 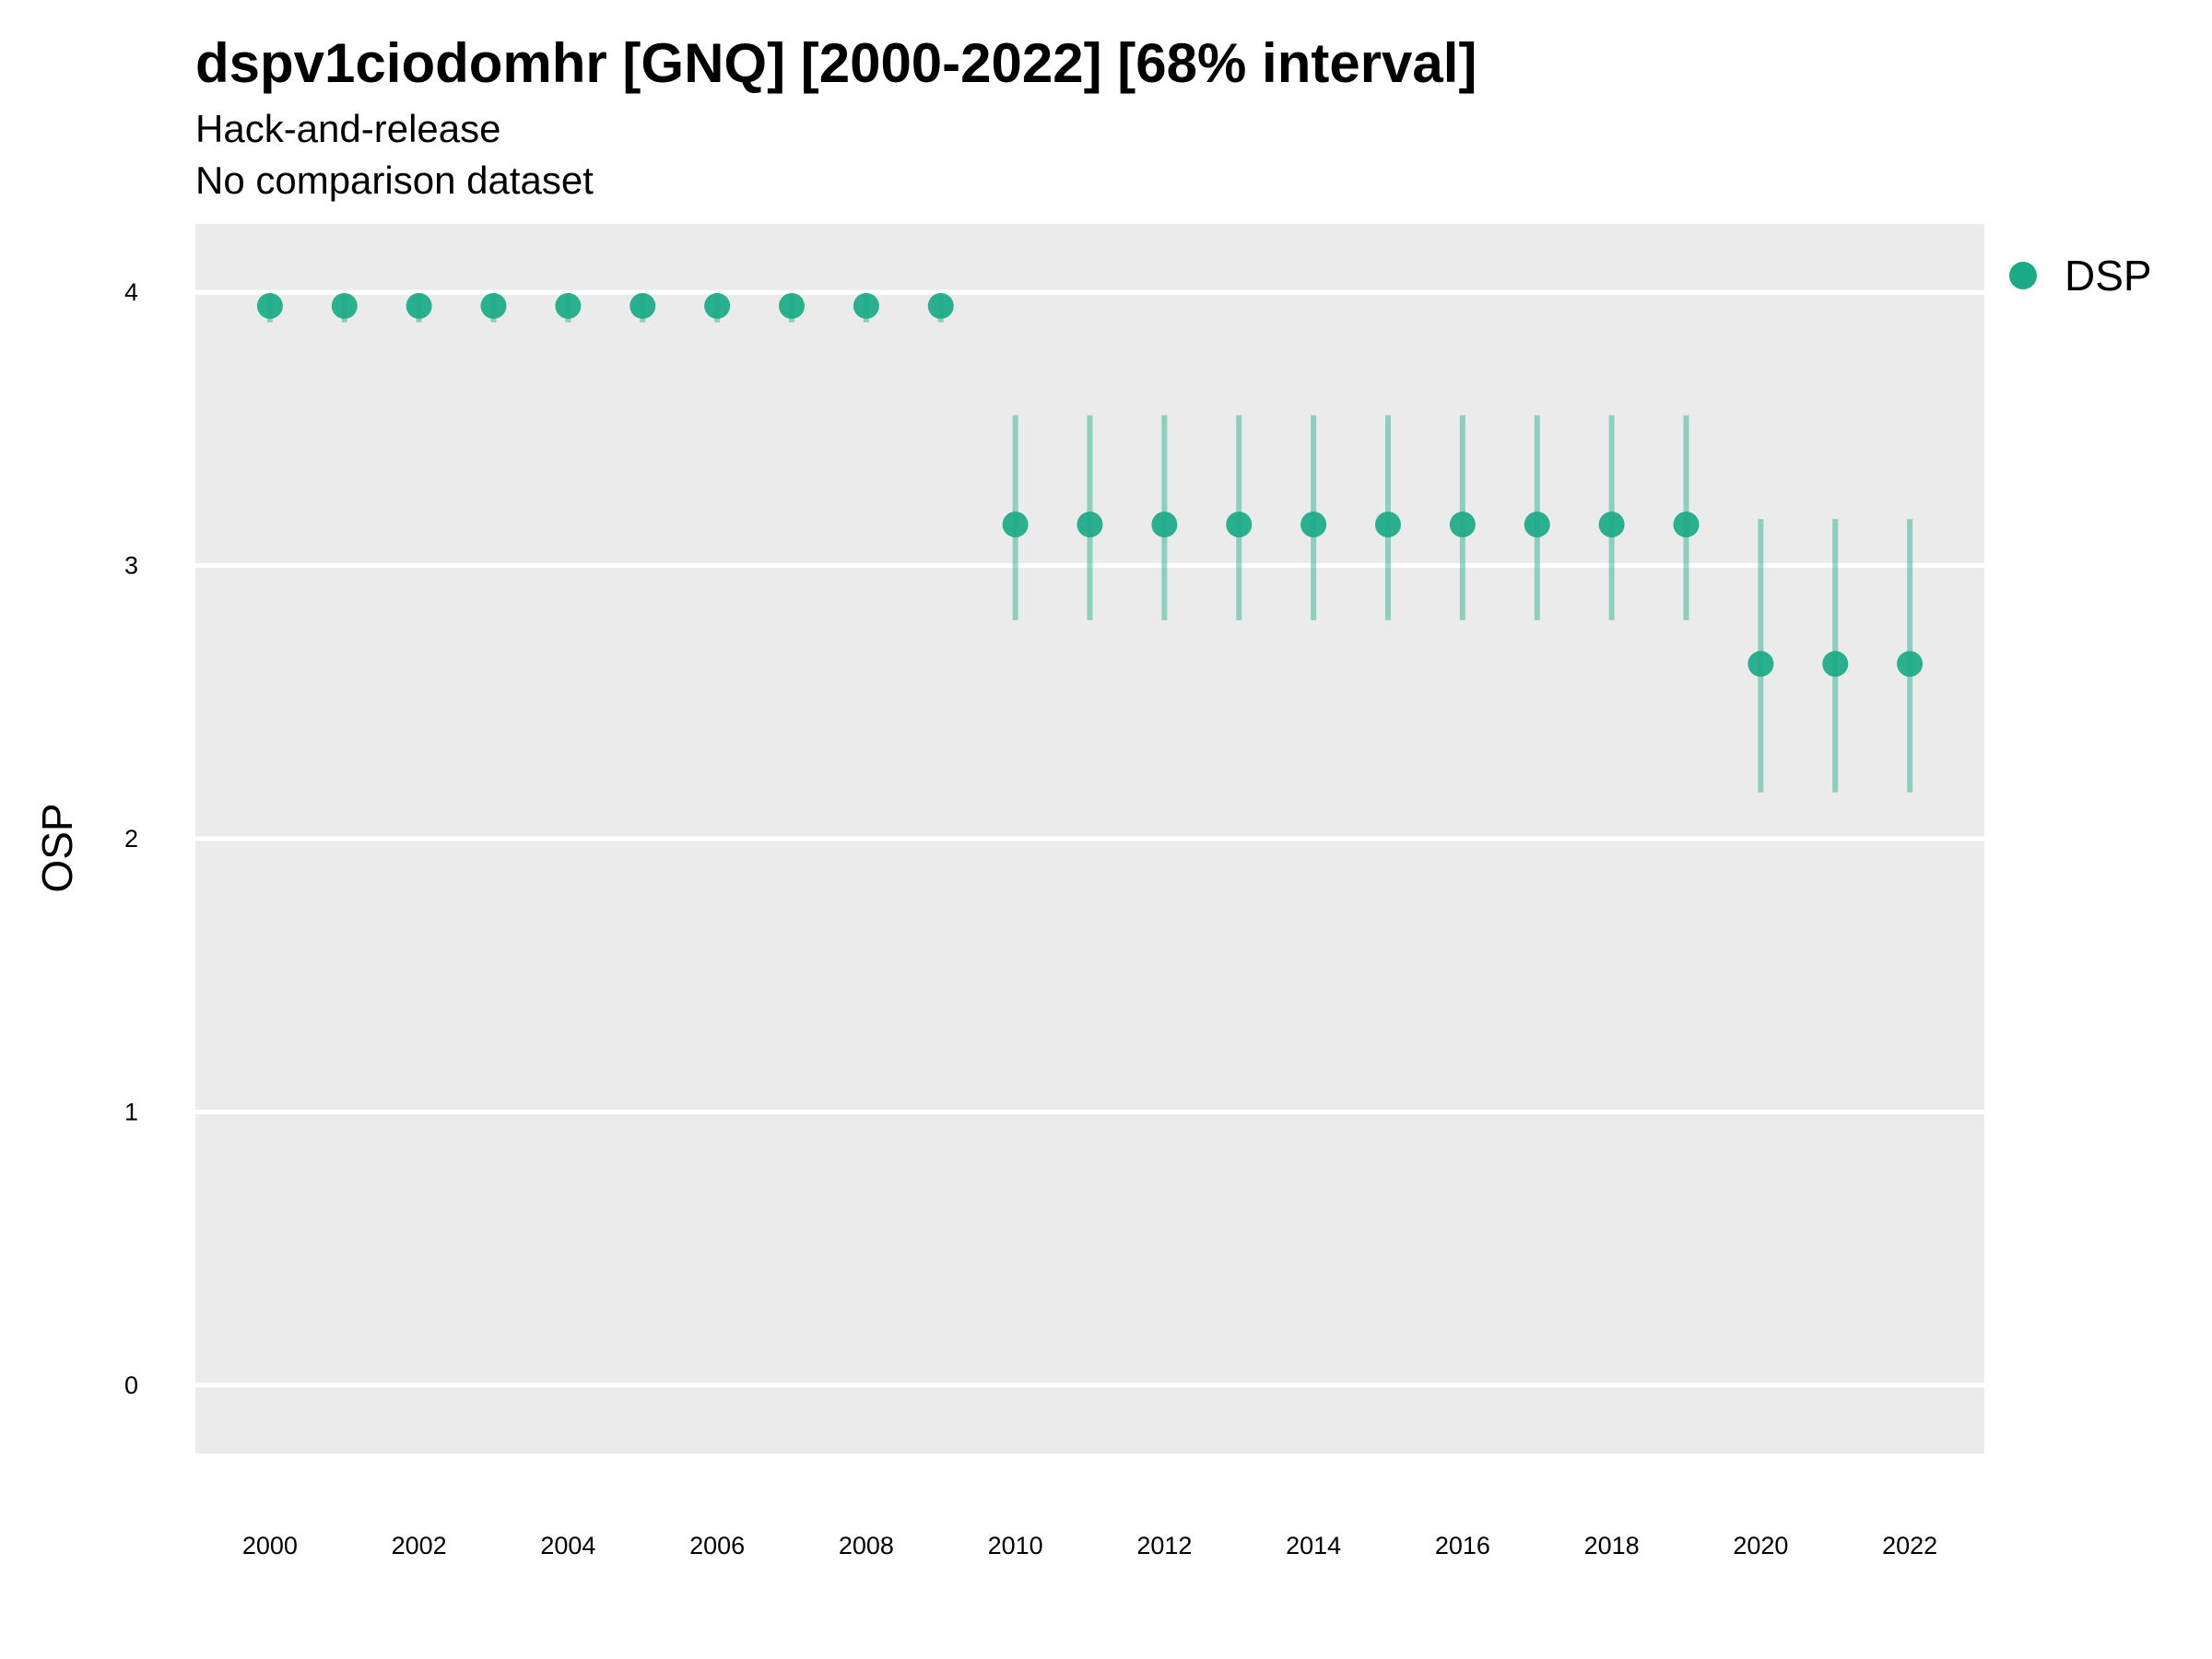 What do you see at coordinates (131, 566) in the screenshot?
I see `y-tick-label: 3` at bounding box center [131, 566].